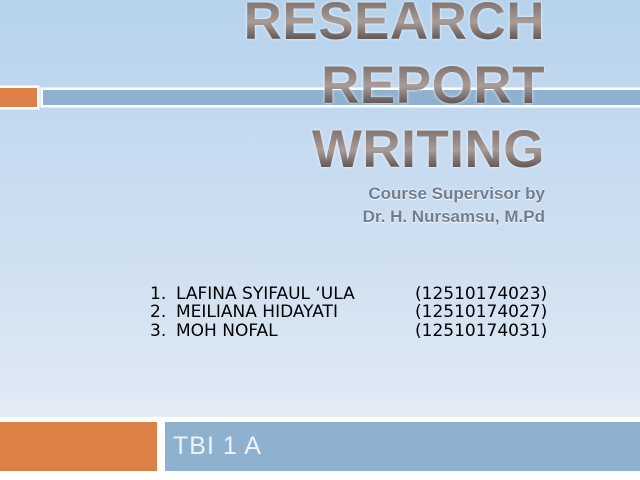 The width and height of the screenshot is (640, 480). What do you see at coordinates (456, 193) in the screenshot?
I see `subtitle-line-1: Course Supervisor by` at bounding box center [456, 193].